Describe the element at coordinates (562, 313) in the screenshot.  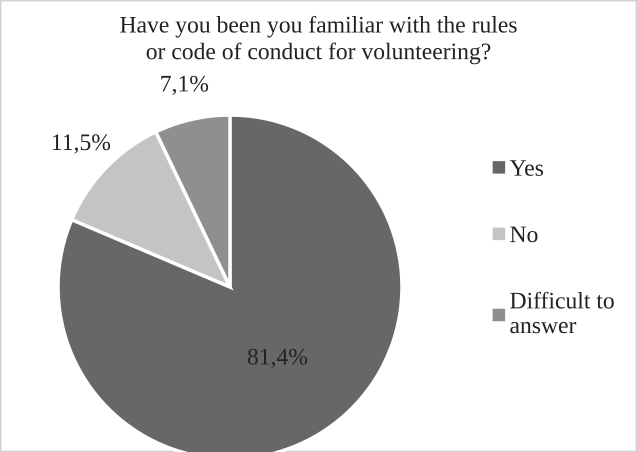
I see `legend-label: Difficult to answer` at that location.